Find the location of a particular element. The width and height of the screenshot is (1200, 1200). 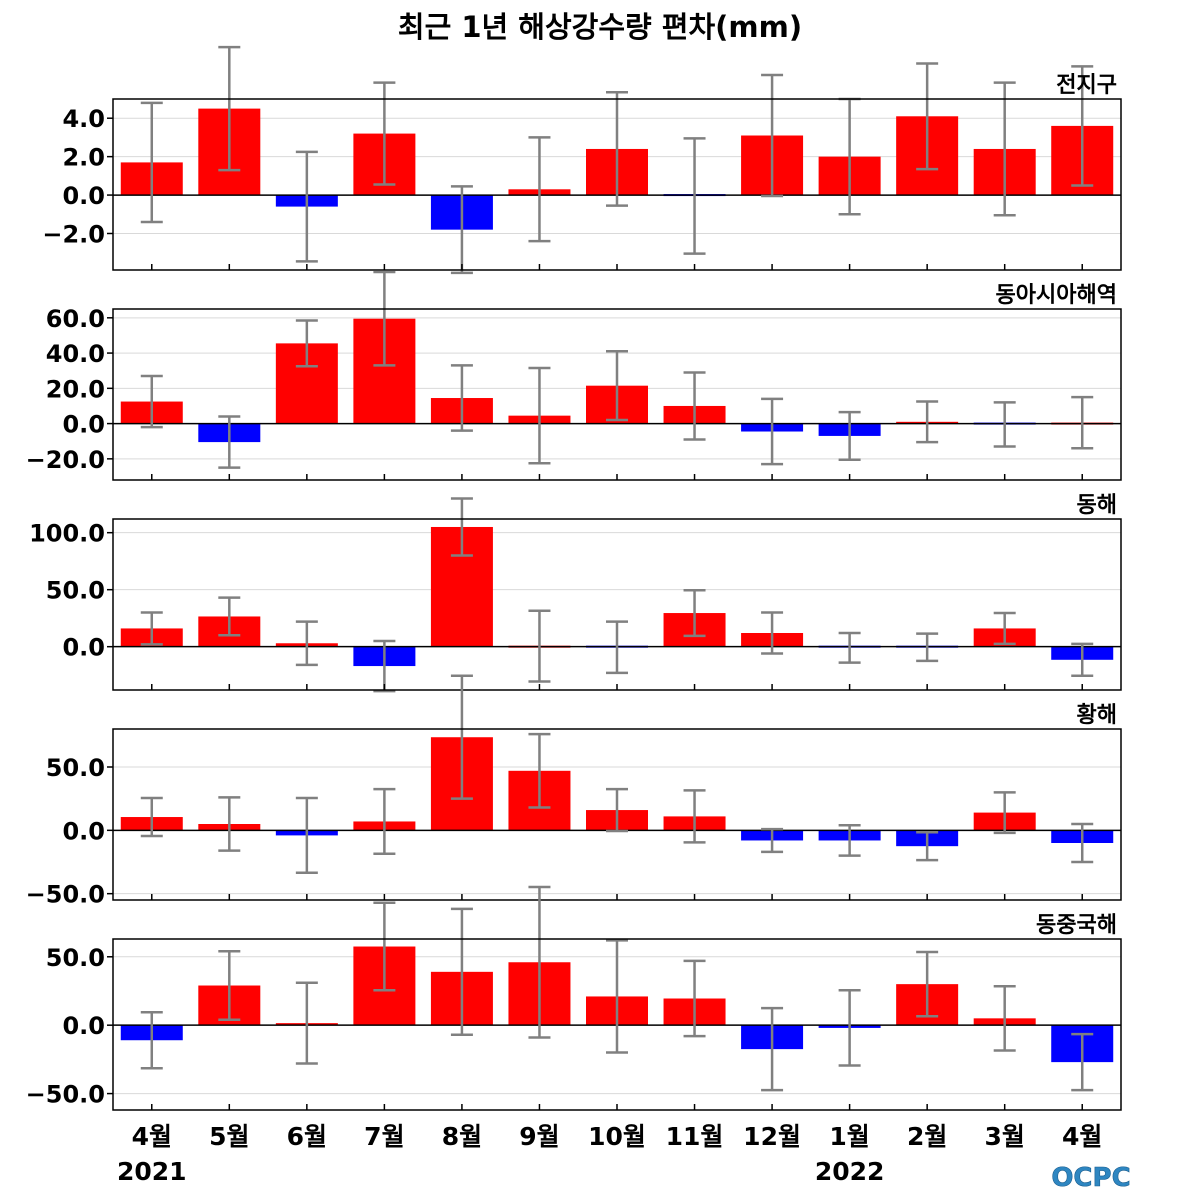

year-label: 2021 is located at coordinates (152, 1171).